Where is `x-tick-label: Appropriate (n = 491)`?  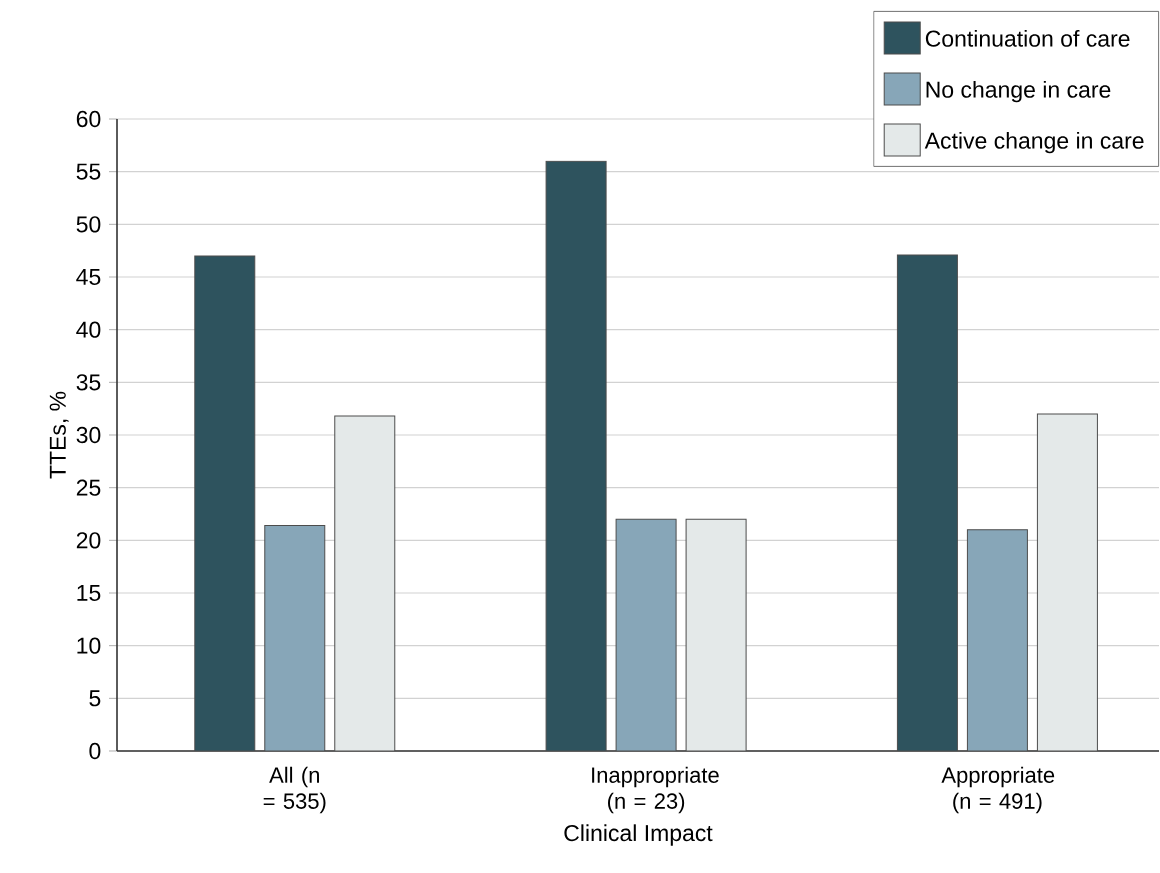 x-tick-label: Appropriate (n = 491) is located at coordinates (998, 790).